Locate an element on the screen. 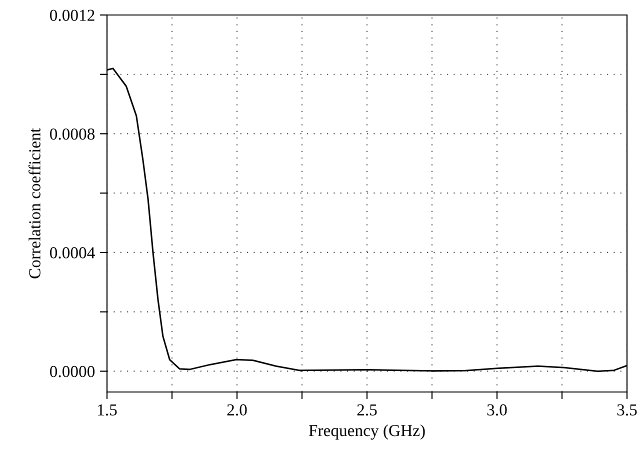  y-tick-label: 0.0000 is located at coordinates (72, 372).